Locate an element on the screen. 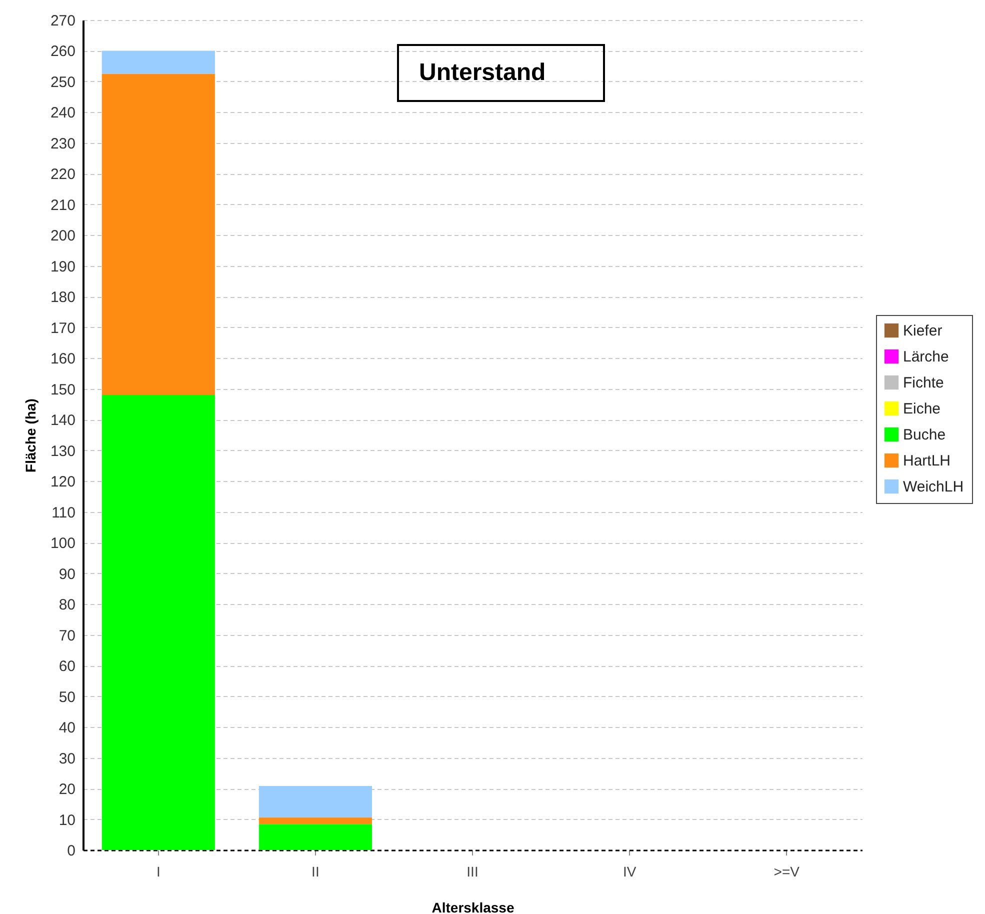 The width and height of the screenshot is (985, 914). y-tick-label: 270 is located at coordinates (63, 21).